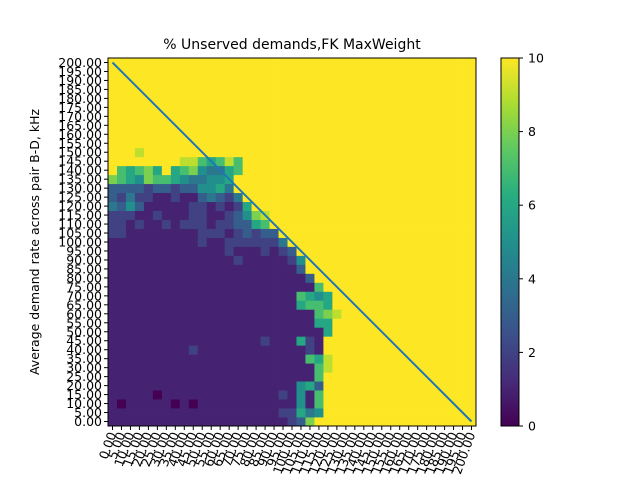 The width and height of the screenshot is (640, 485). What do you see at coordinates (88, 412) in the screenshot?
I see `y-tick-label: 5.00` at bounding box center [88, 412].